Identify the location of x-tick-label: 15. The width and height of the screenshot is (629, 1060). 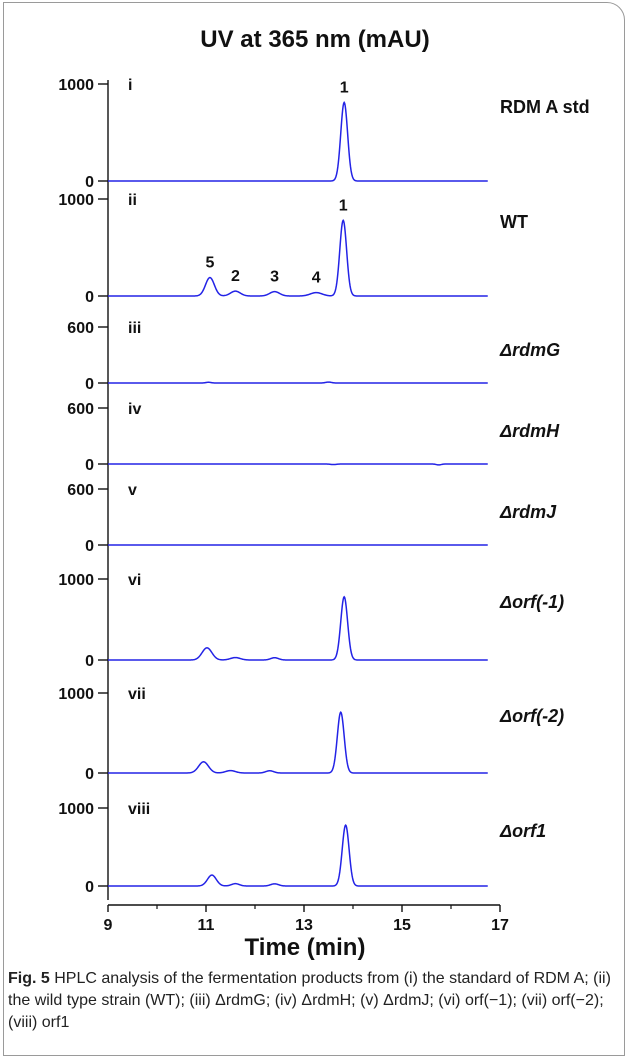
(402, 925).